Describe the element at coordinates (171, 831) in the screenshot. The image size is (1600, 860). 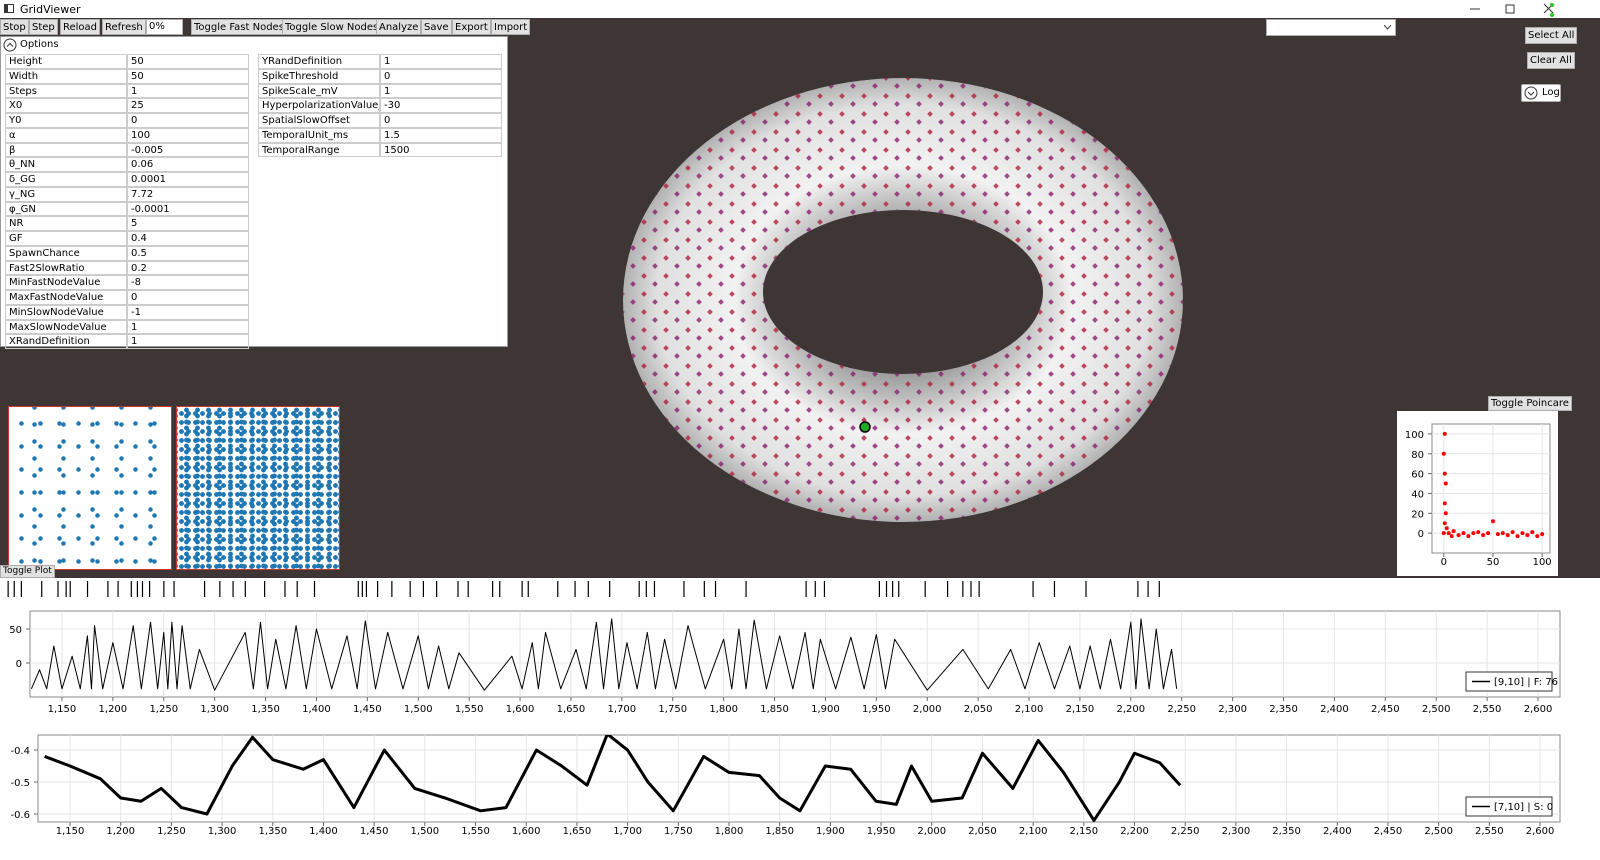
I see `x-tick-label: 1,250` at that location.